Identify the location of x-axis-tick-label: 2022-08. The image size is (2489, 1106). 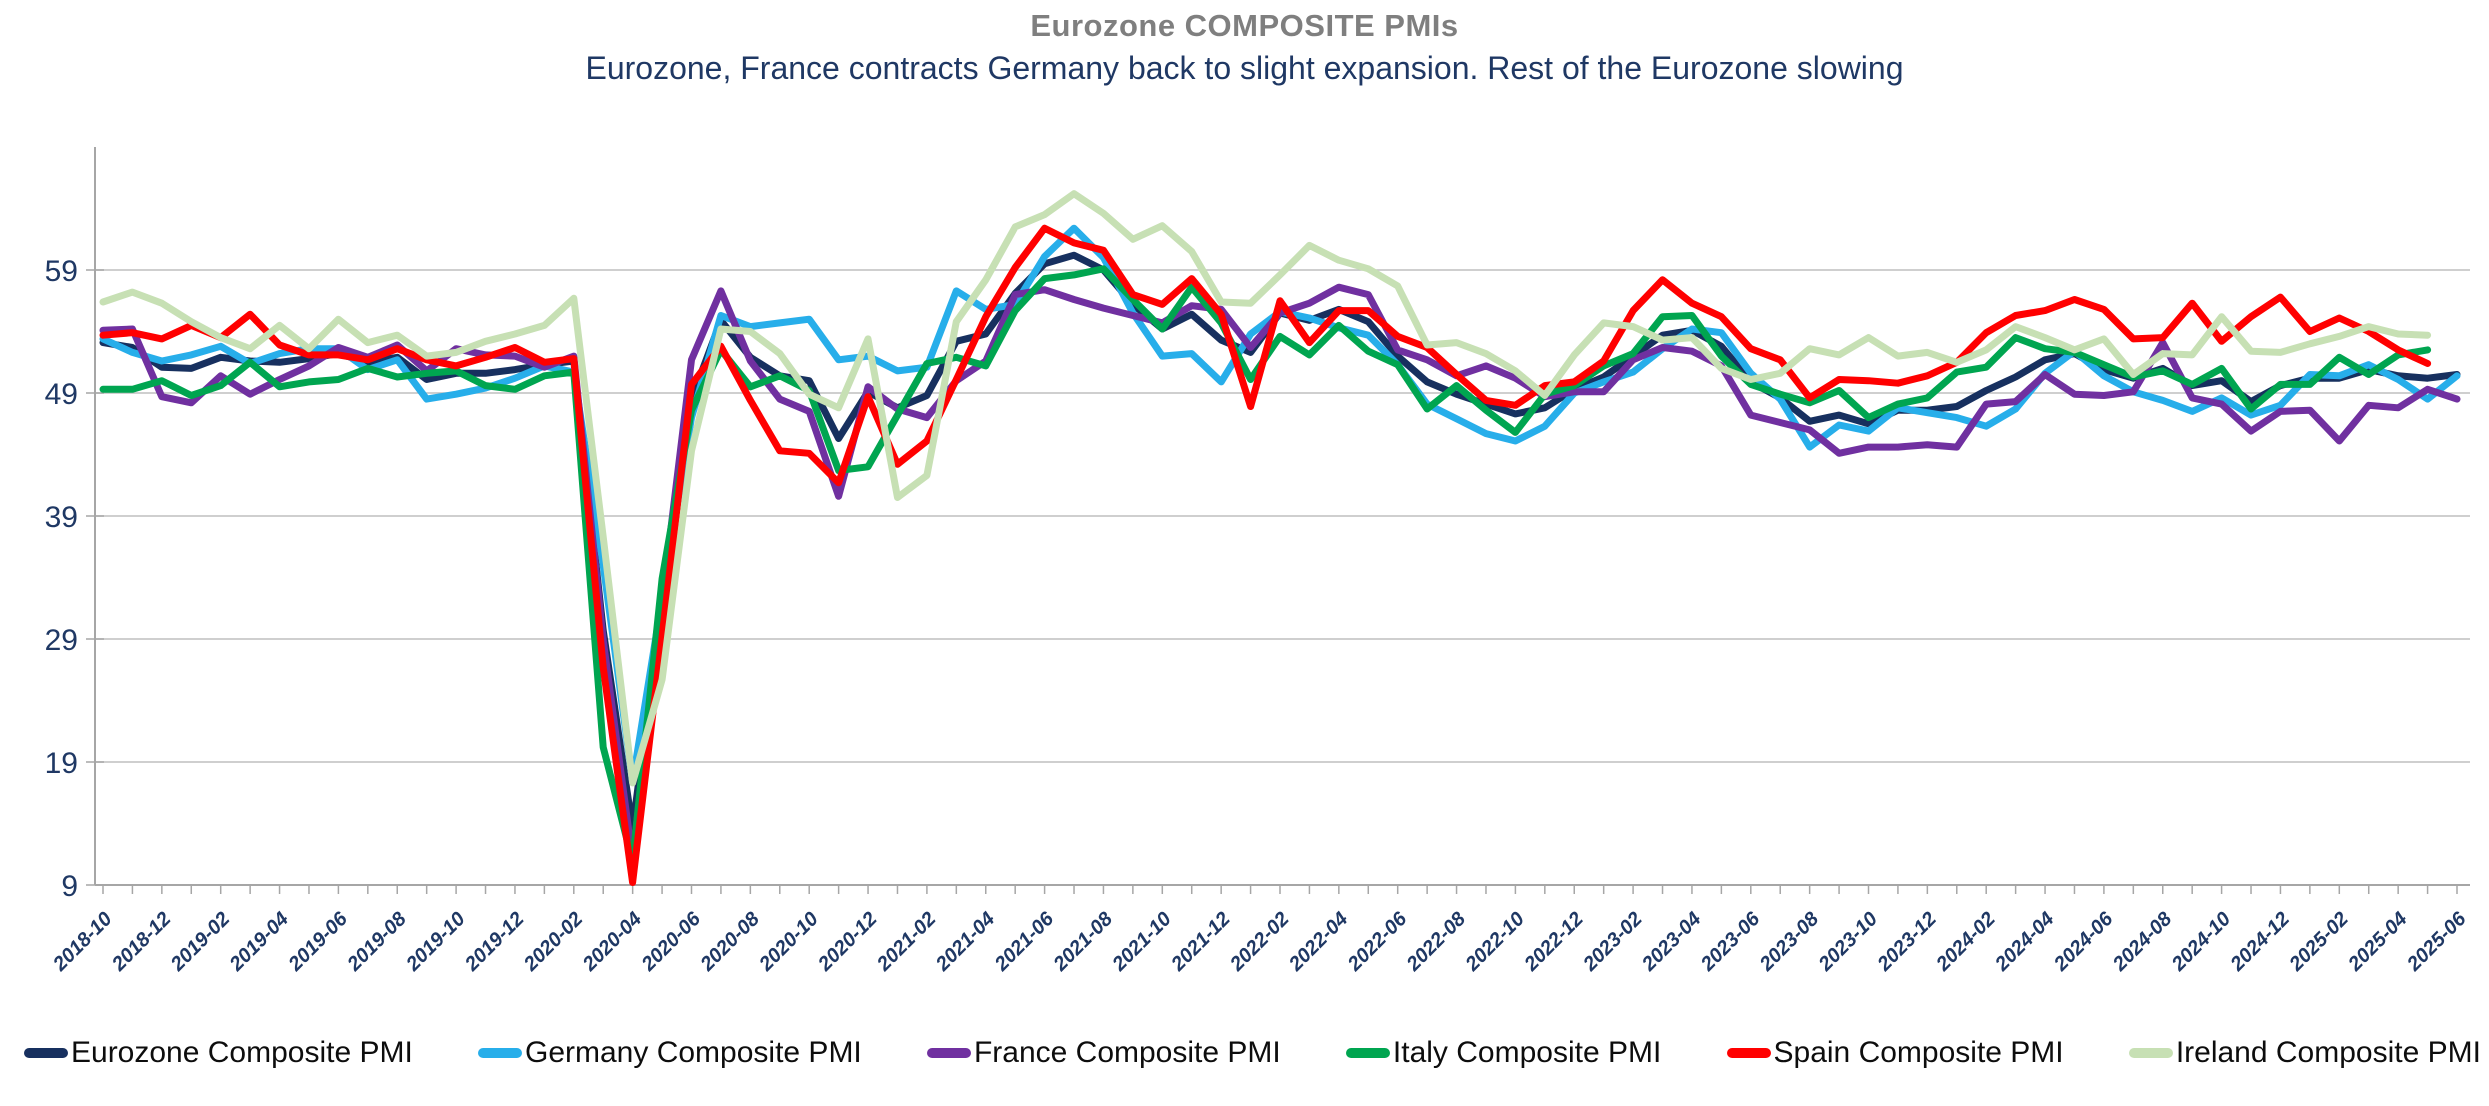
(1436, 941).